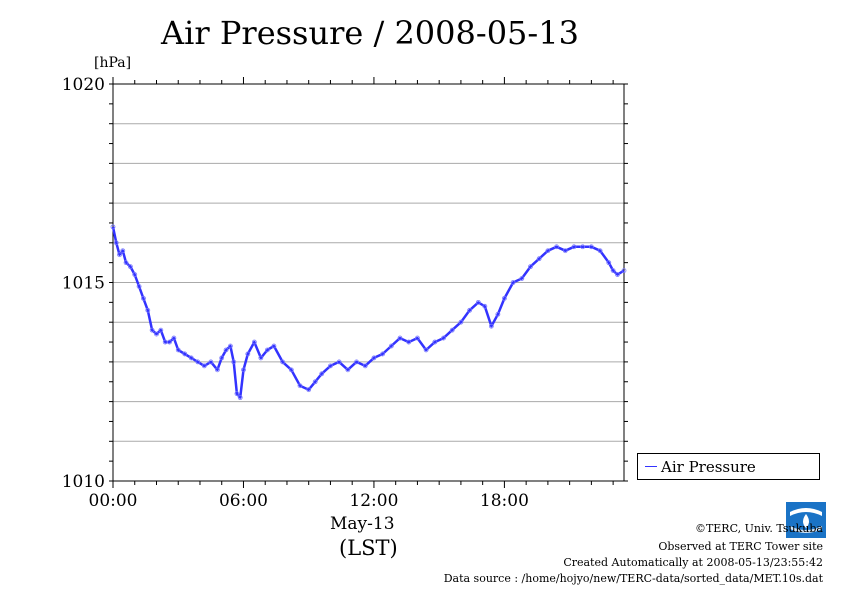  Describe the element at coordinates (113, 63) in the screenshot. I see `y-axis-unit: [hPa]` at that location.